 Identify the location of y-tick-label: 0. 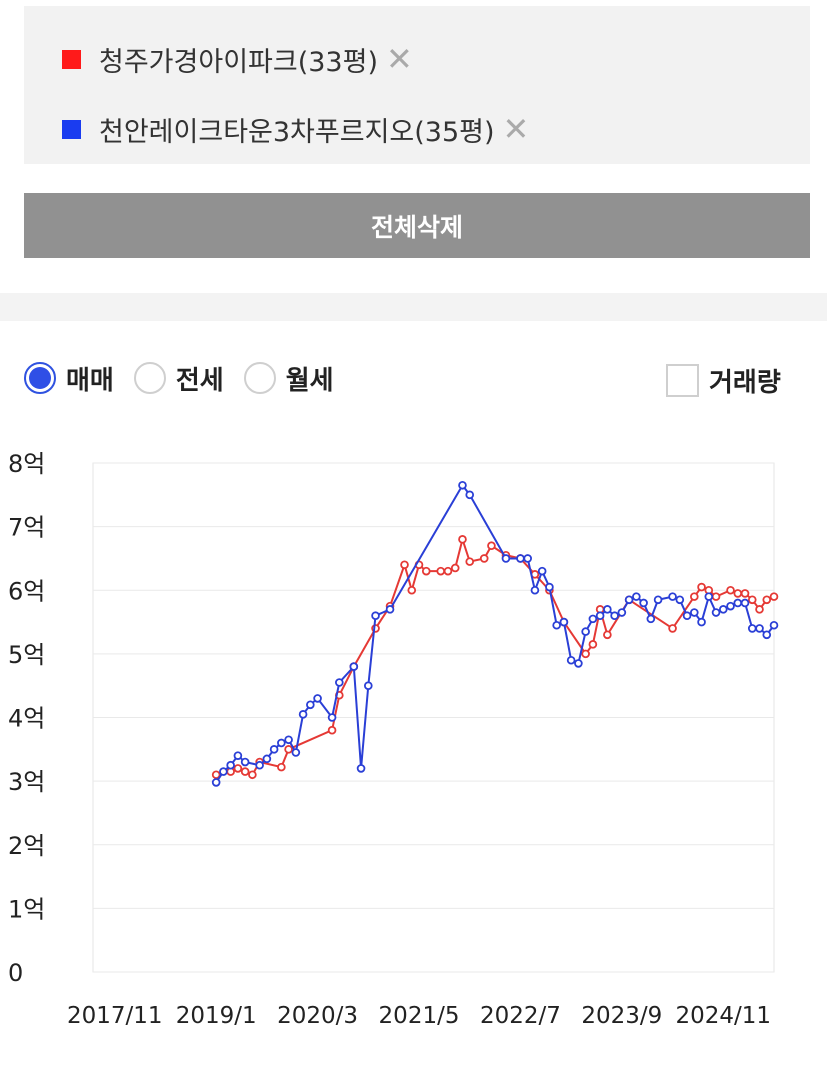
(15, 973).